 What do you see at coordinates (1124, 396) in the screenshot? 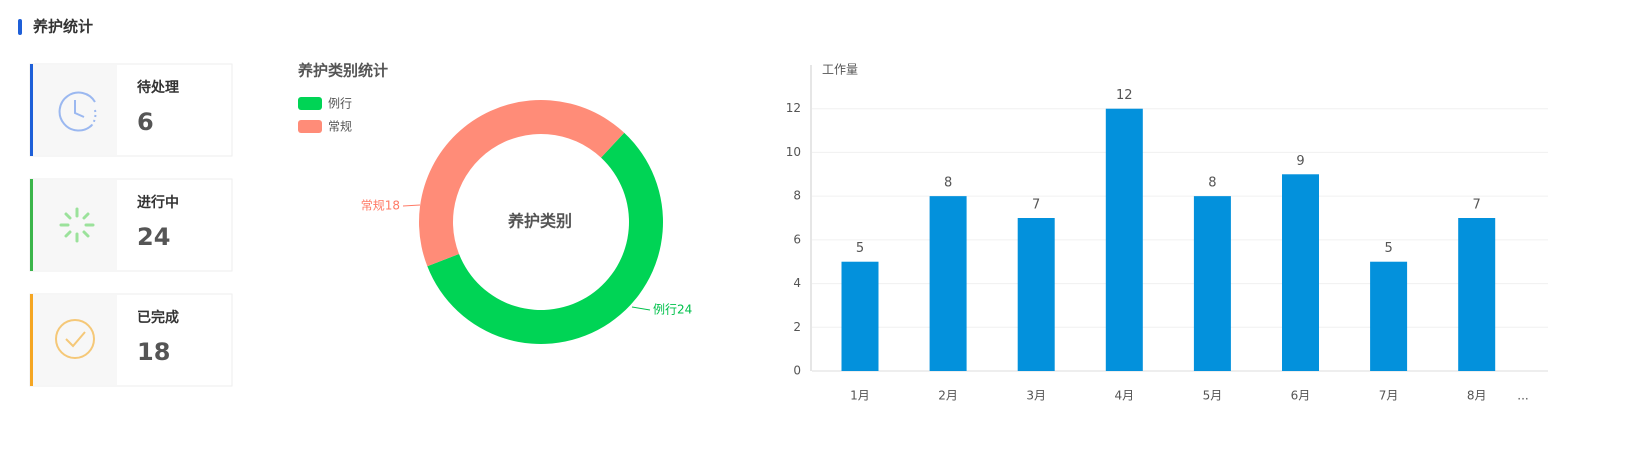
I see `x-tick-label: 4月` at bounding box center [1124, 396].